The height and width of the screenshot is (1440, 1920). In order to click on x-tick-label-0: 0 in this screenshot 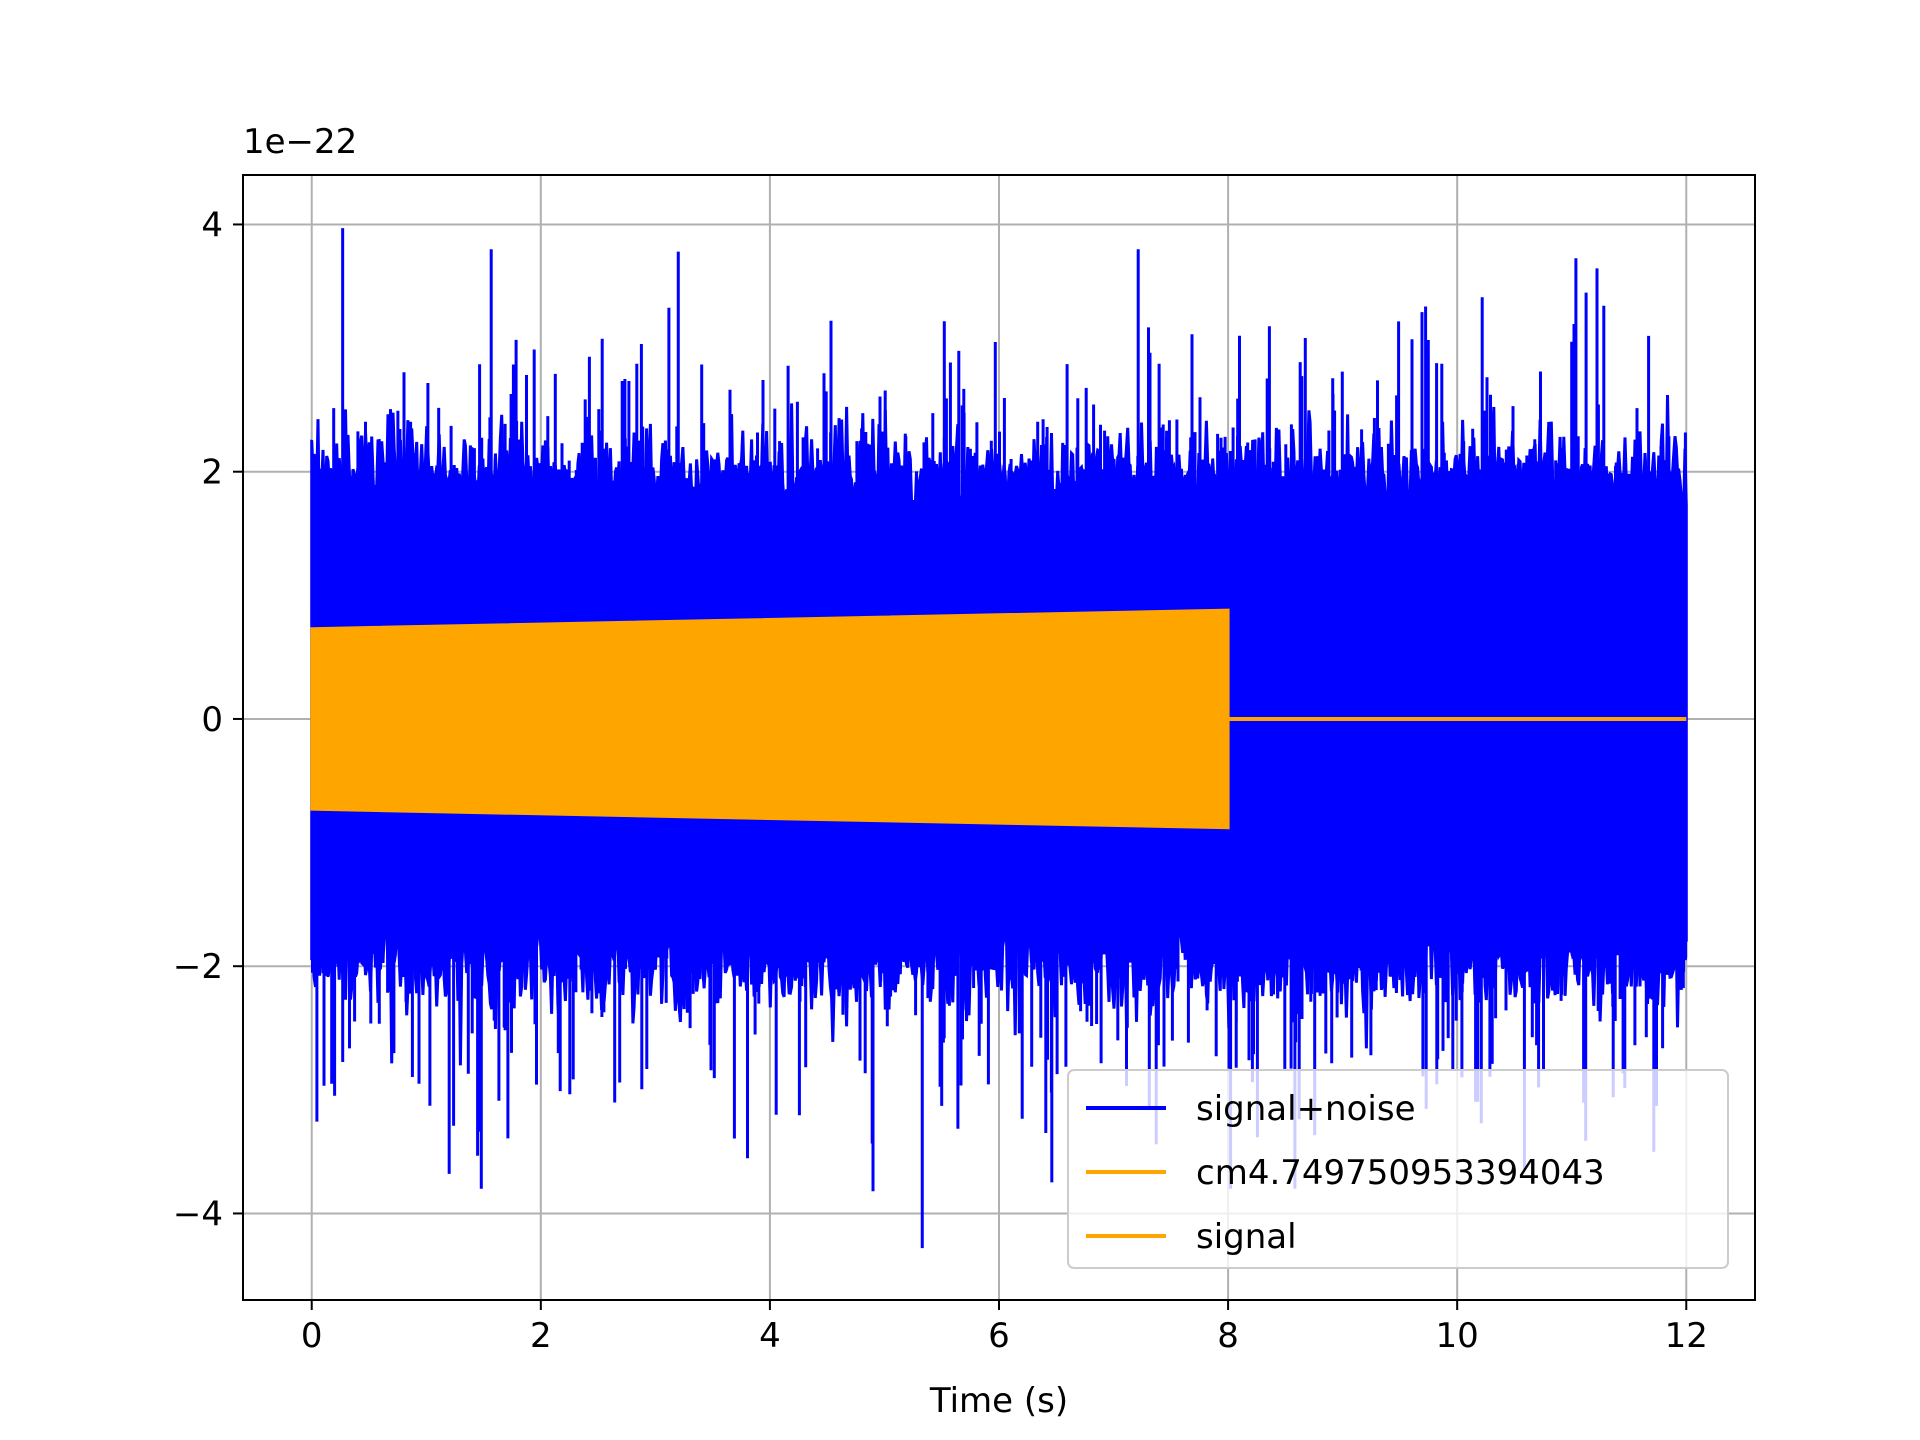, I will do `click(312, 1336)`.